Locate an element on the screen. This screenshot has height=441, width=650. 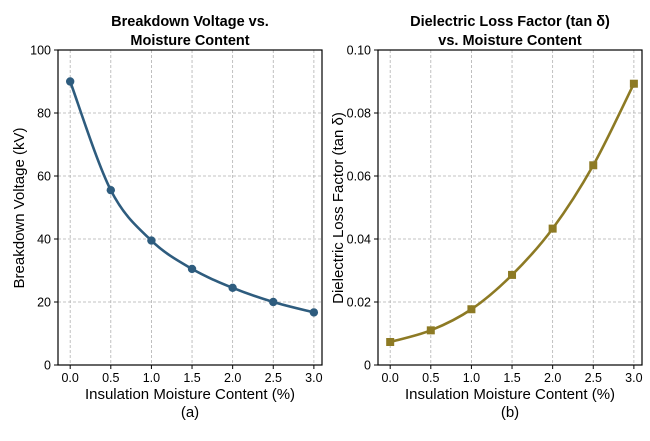
y-tick-label: 60 is located at coordinates (44, 177).